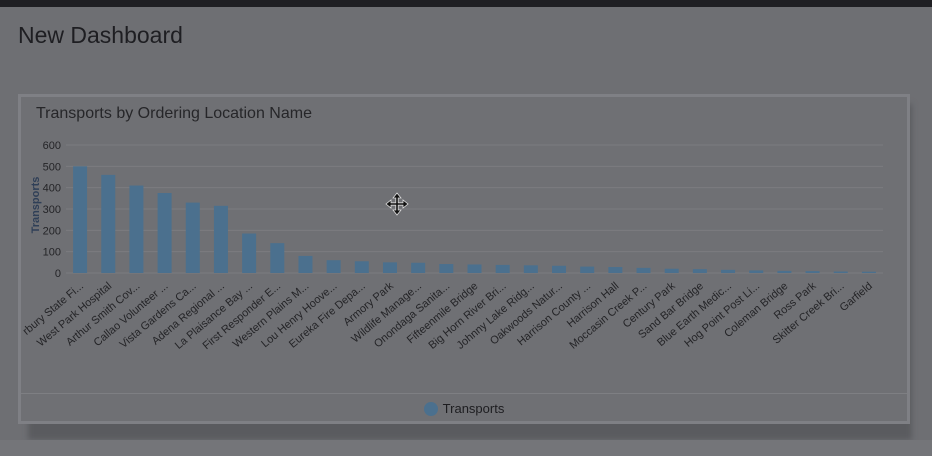  Describe the element at coordinates (52, 231) in the screenshot. I see `y-tick-label: 200` at that location.